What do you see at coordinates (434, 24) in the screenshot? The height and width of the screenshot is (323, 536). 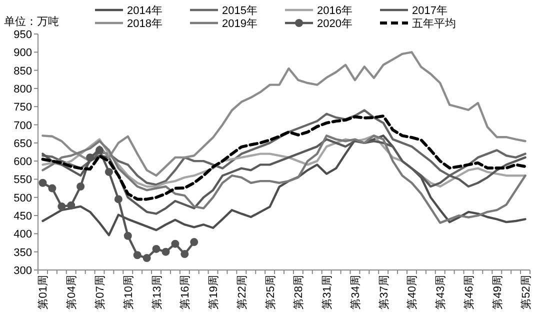 I see `legend-label: 五年平均` at bounding box center [434, 24].